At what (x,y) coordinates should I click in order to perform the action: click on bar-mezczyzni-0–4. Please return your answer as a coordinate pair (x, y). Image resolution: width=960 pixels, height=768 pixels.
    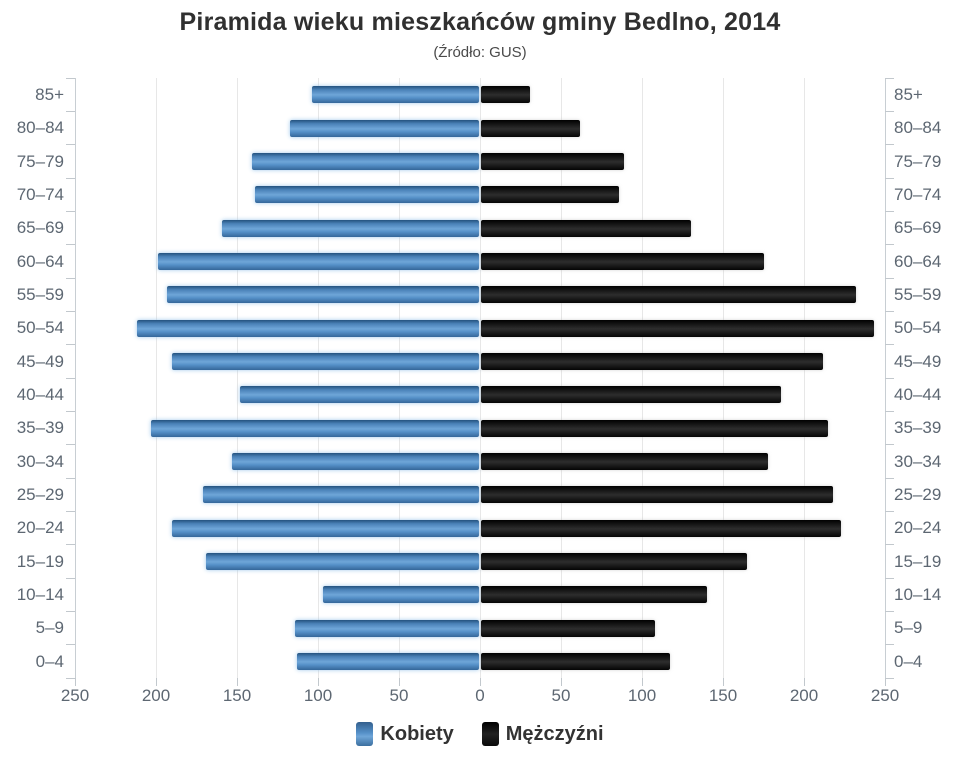
    Looking at the image, I should click on (575, 661).